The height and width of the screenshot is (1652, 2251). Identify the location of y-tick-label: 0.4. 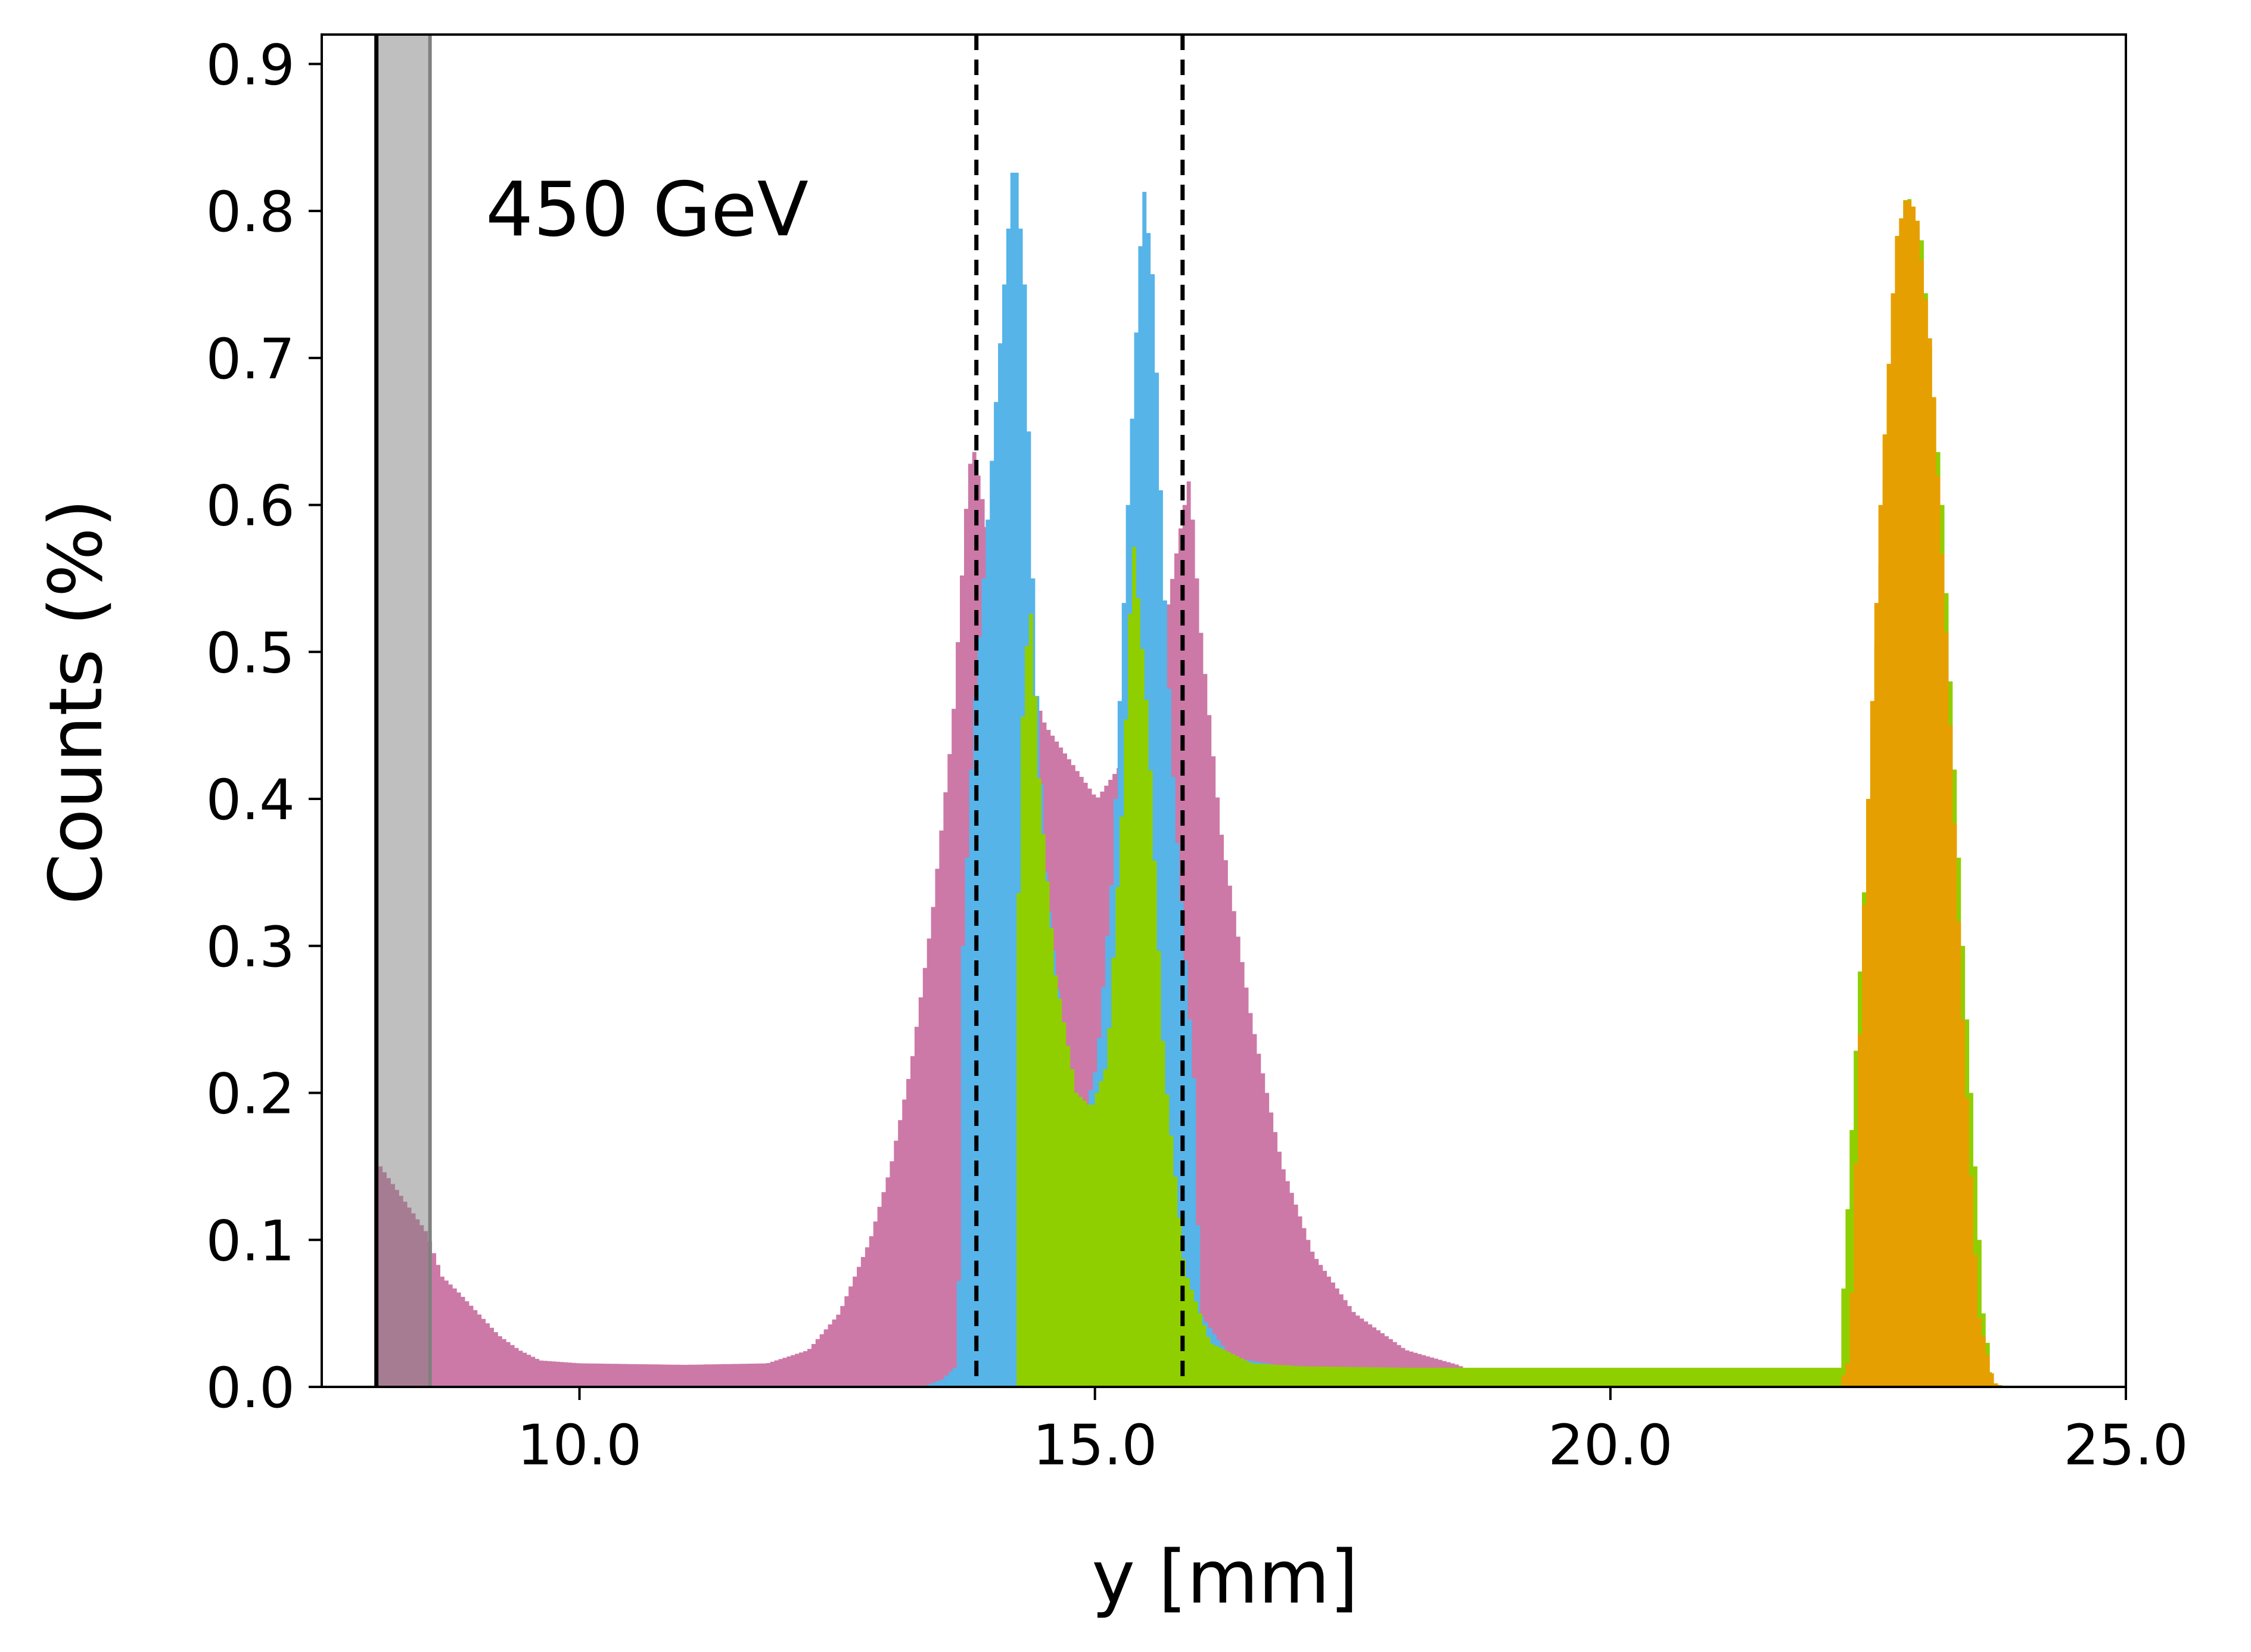
(251, 800).